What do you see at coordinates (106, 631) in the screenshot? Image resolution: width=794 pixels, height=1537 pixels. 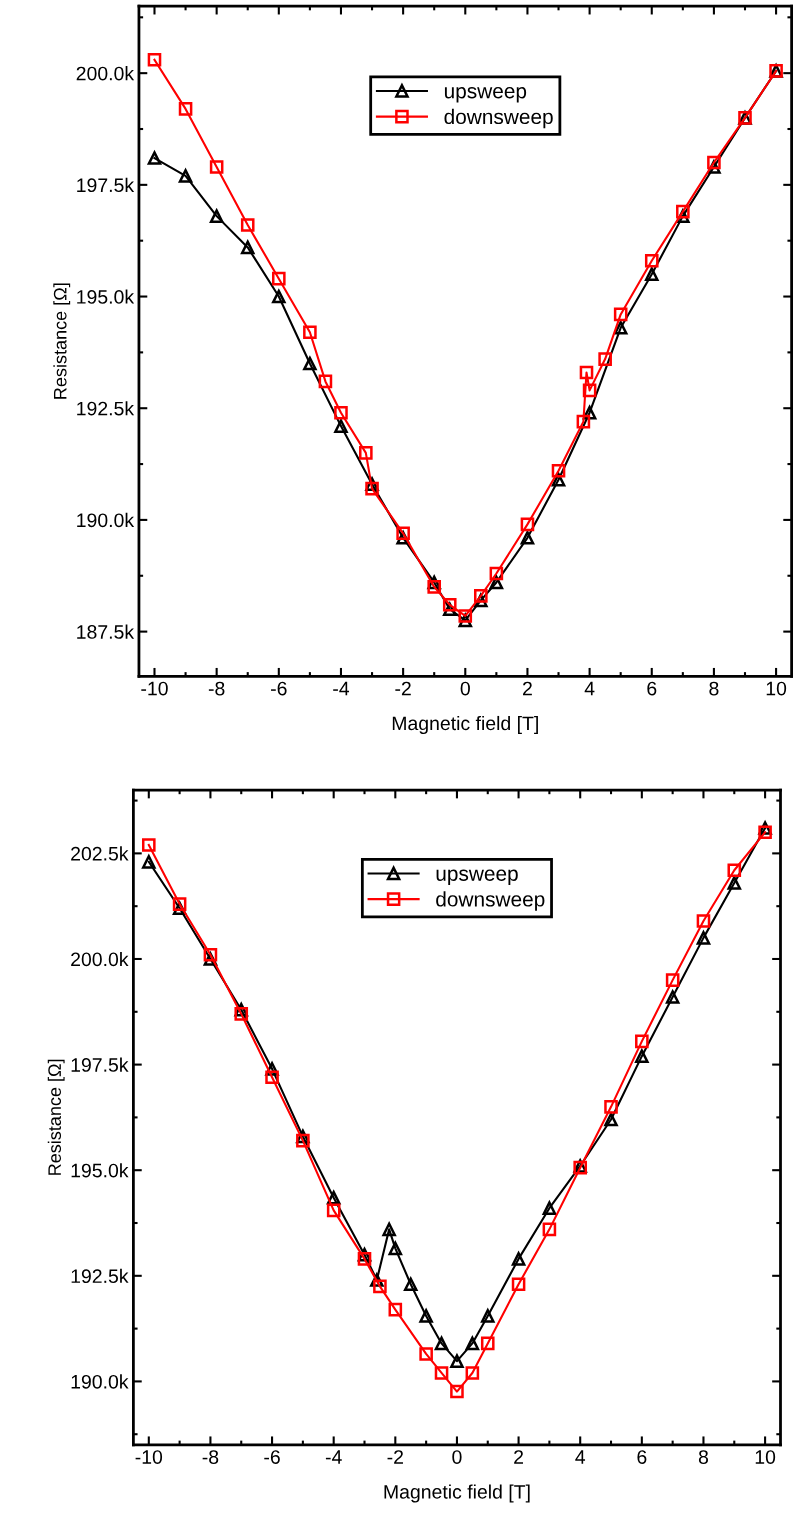 I see `y-tick-label: 187.5k` at bounding box center [106, 631].